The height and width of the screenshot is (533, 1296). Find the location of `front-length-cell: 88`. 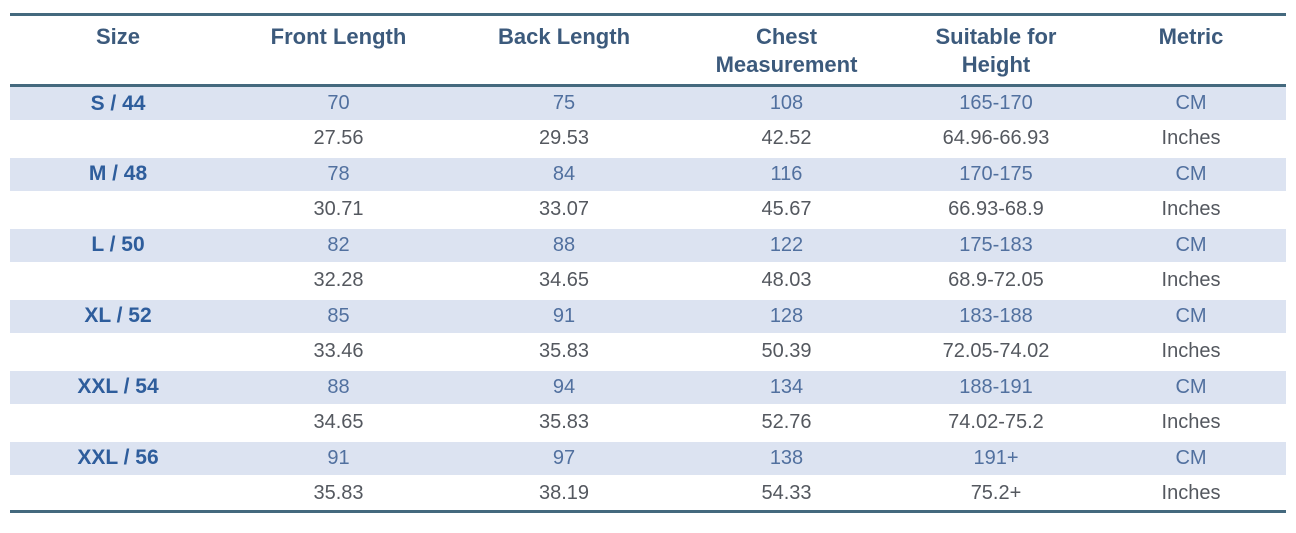

front-length-cell: 88 is located at coordinates (338, 387).